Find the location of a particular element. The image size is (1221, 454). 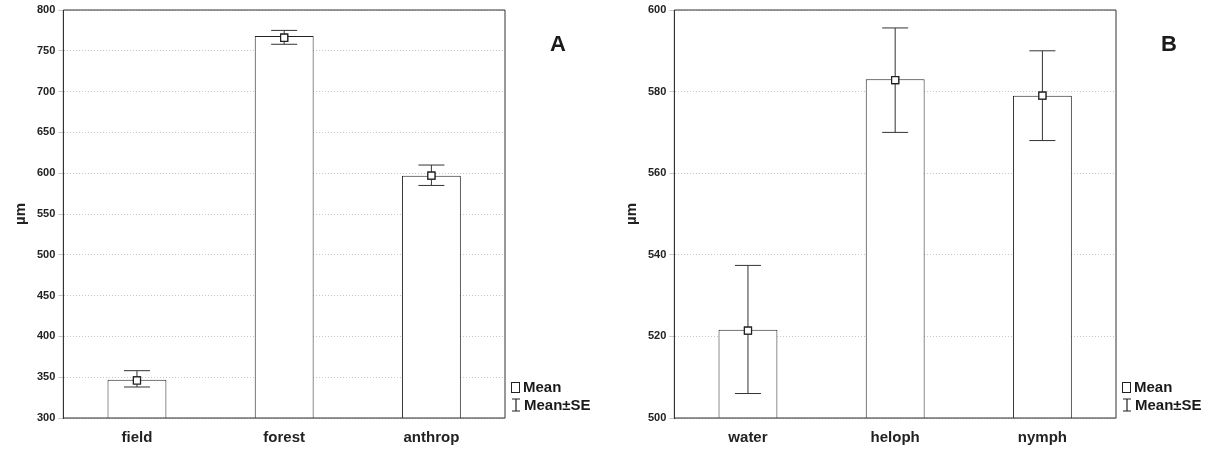

x-tick-label: heloph is located at coordinates (895, 437).